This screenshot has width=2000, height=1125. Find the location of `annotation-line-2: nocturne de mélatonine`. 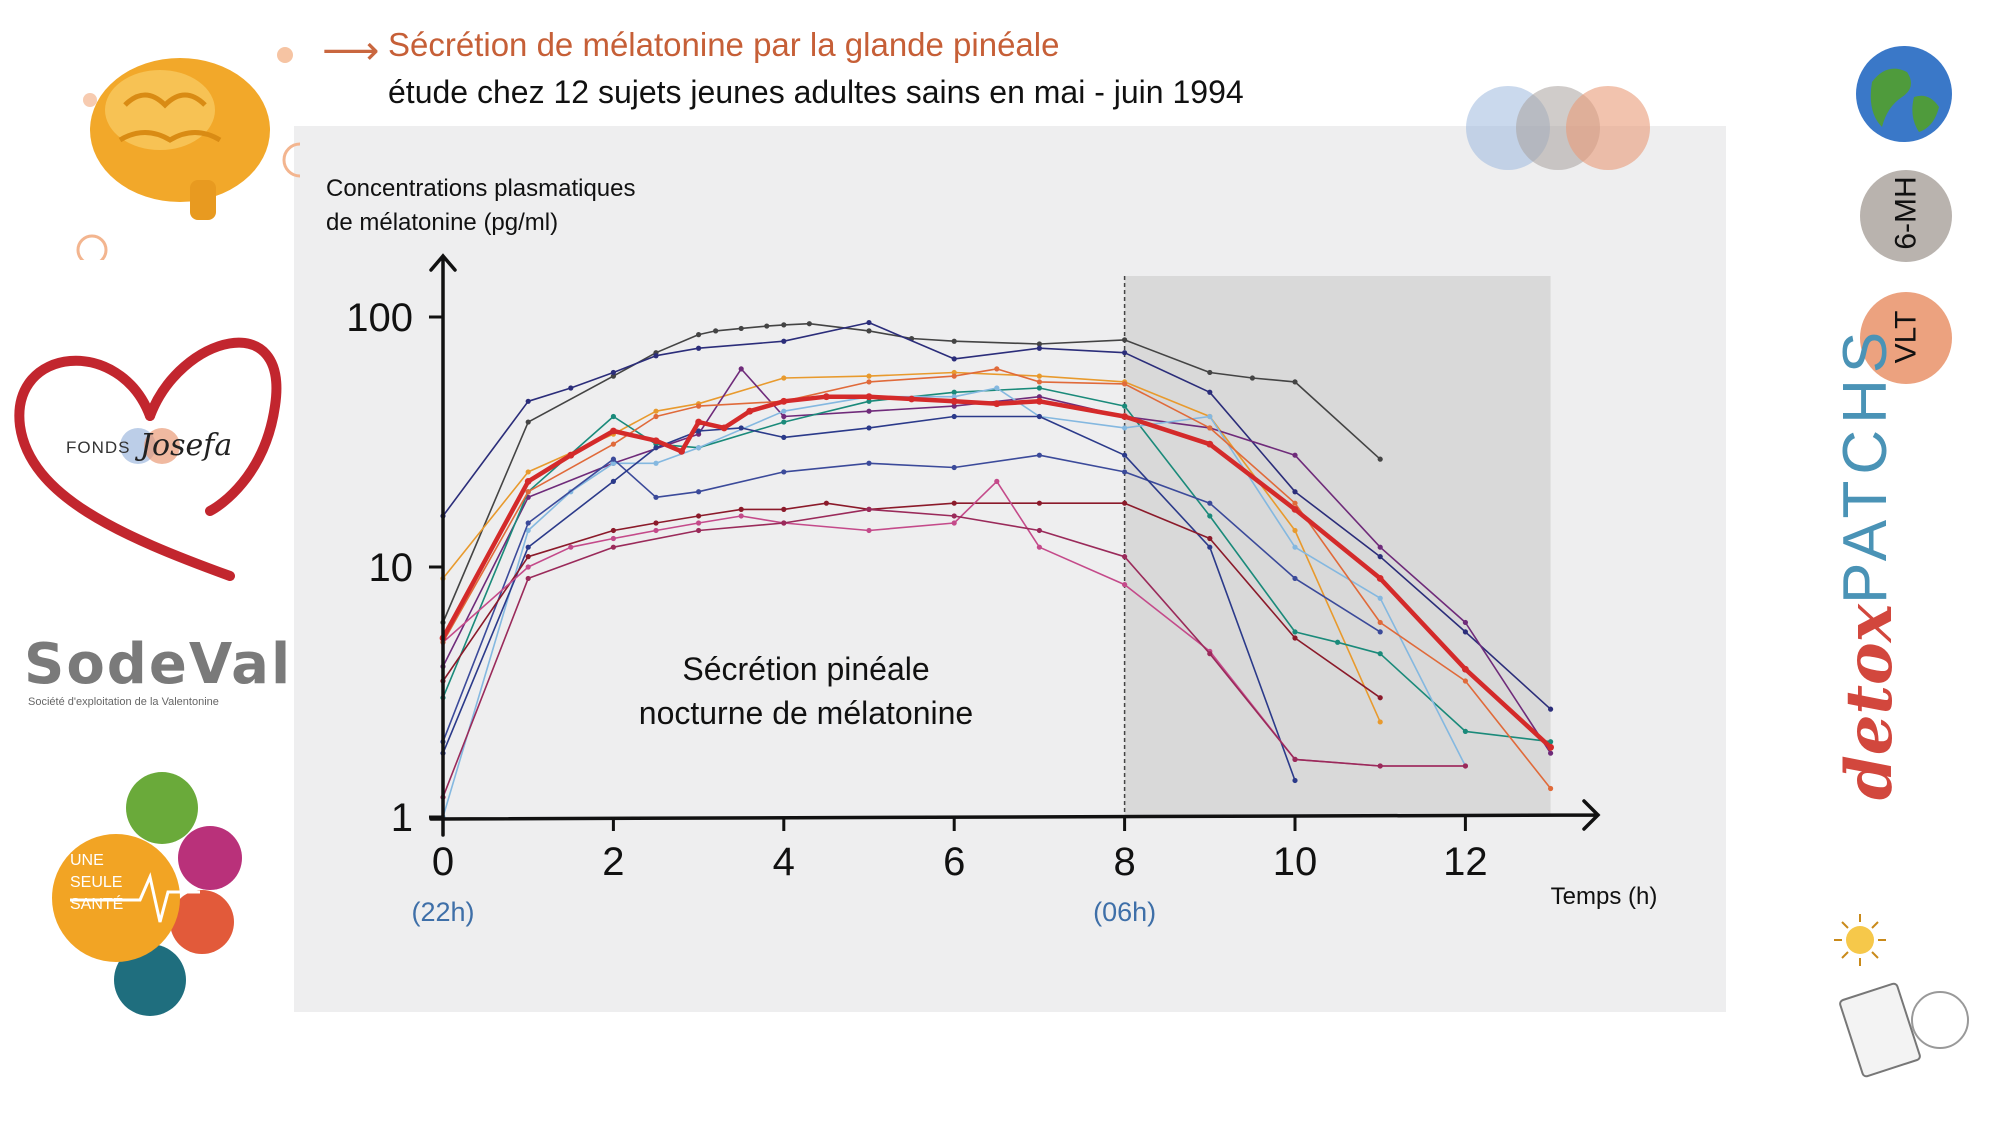

annotation-line-2: nocturne de mélatonine is located at coordinates (806, 713).